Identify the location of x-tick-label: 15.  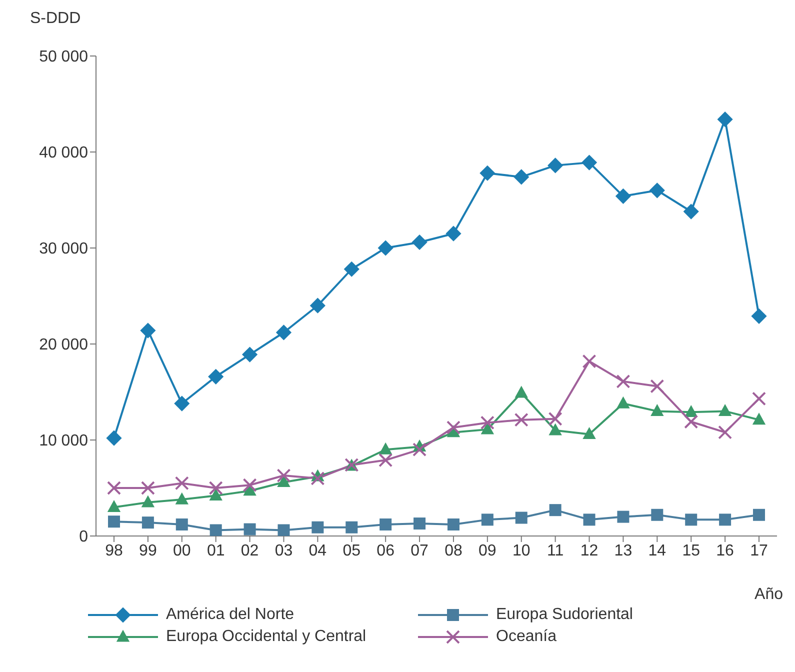
(691, 551).